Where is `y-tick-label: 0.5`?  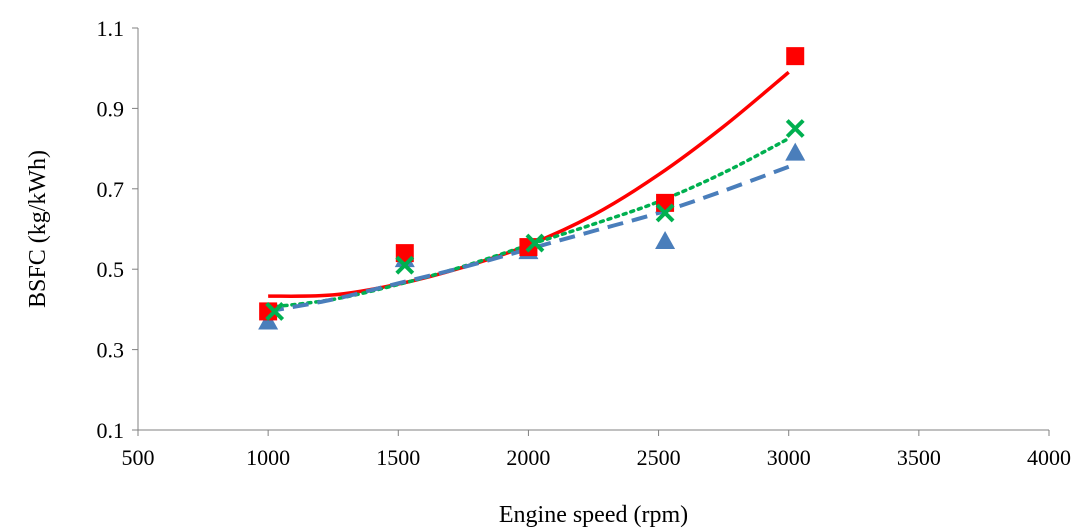 y-tick-label: 0.5 is located at coordinates (111, 269).